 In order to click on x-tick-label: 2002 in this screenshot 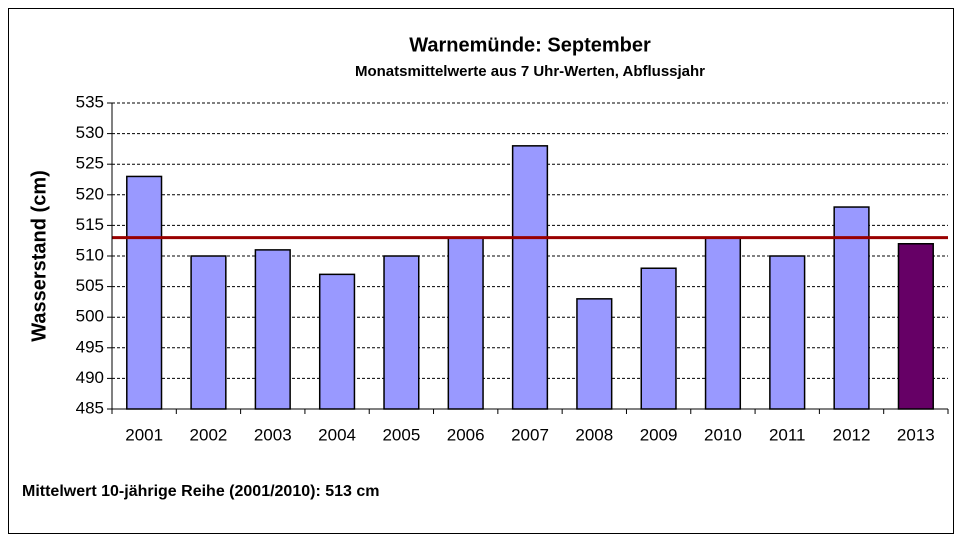, I will do `click(209, 434)`.